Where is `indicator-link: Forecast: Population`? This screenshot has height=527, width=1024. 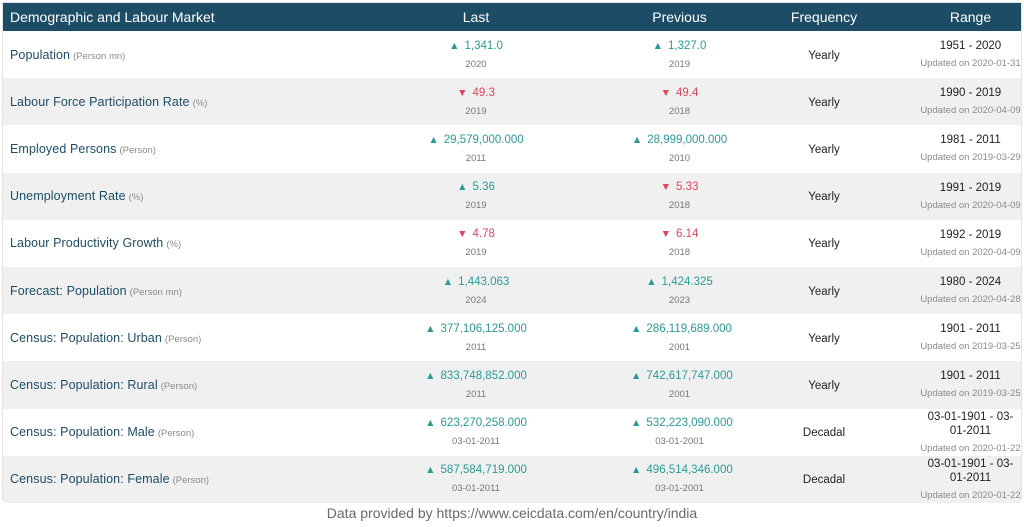
indicator-link: Forecast: Population is located at coordinates (68, 290).